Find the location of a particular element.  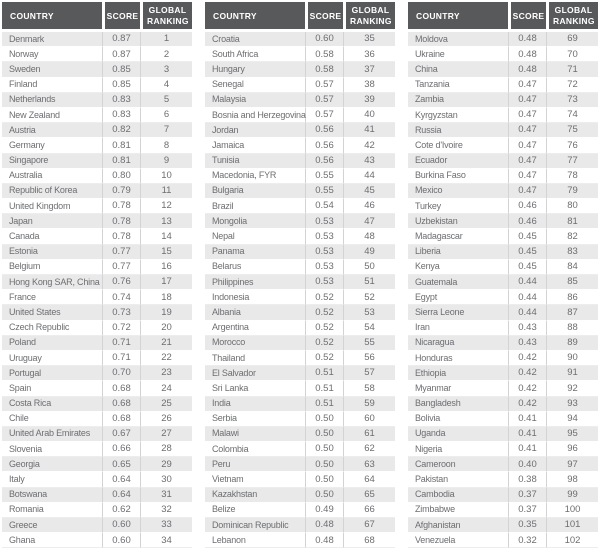

rank-cell: 62 is located at coordinates (369, 450).